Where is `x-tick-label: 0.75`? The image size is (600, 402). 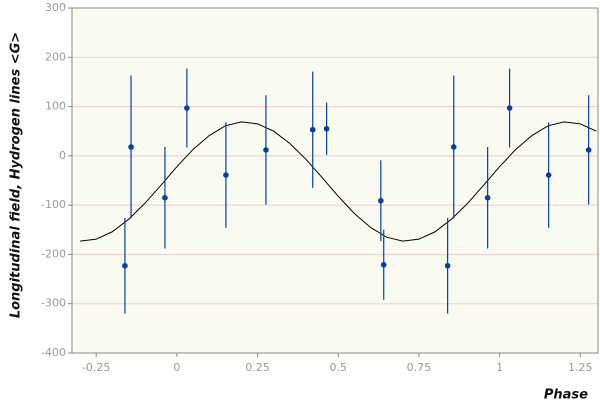 x-tick-label: 0.75 is located at coordinates (419, 367).